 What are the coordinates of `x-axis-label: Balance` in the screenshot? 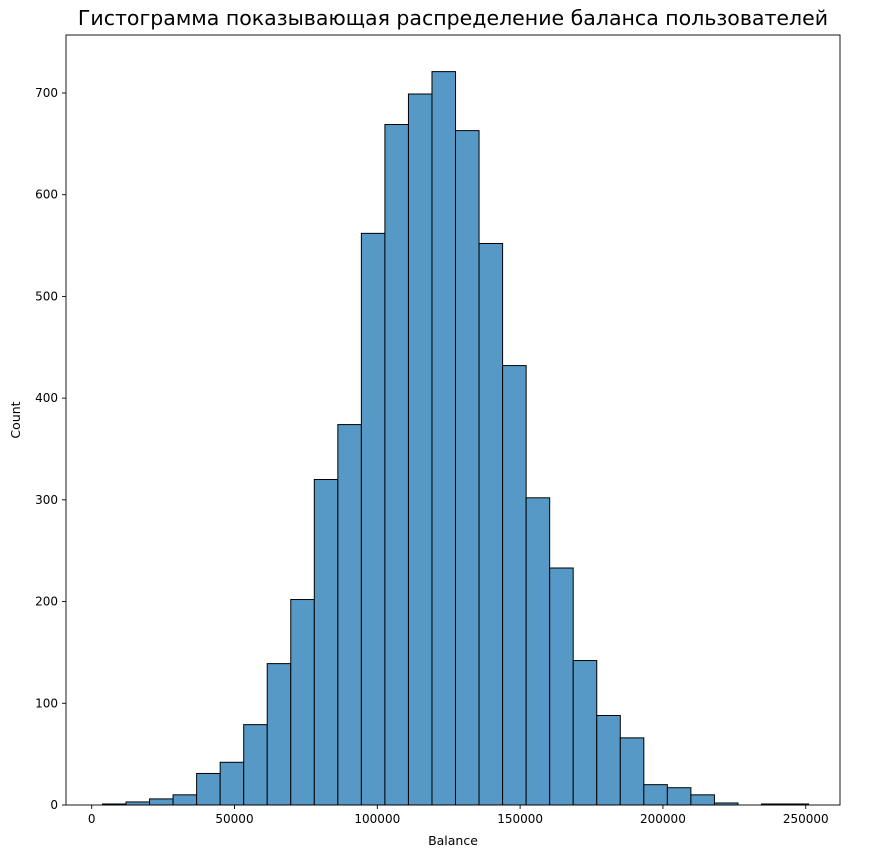 It's located at (453, 840).